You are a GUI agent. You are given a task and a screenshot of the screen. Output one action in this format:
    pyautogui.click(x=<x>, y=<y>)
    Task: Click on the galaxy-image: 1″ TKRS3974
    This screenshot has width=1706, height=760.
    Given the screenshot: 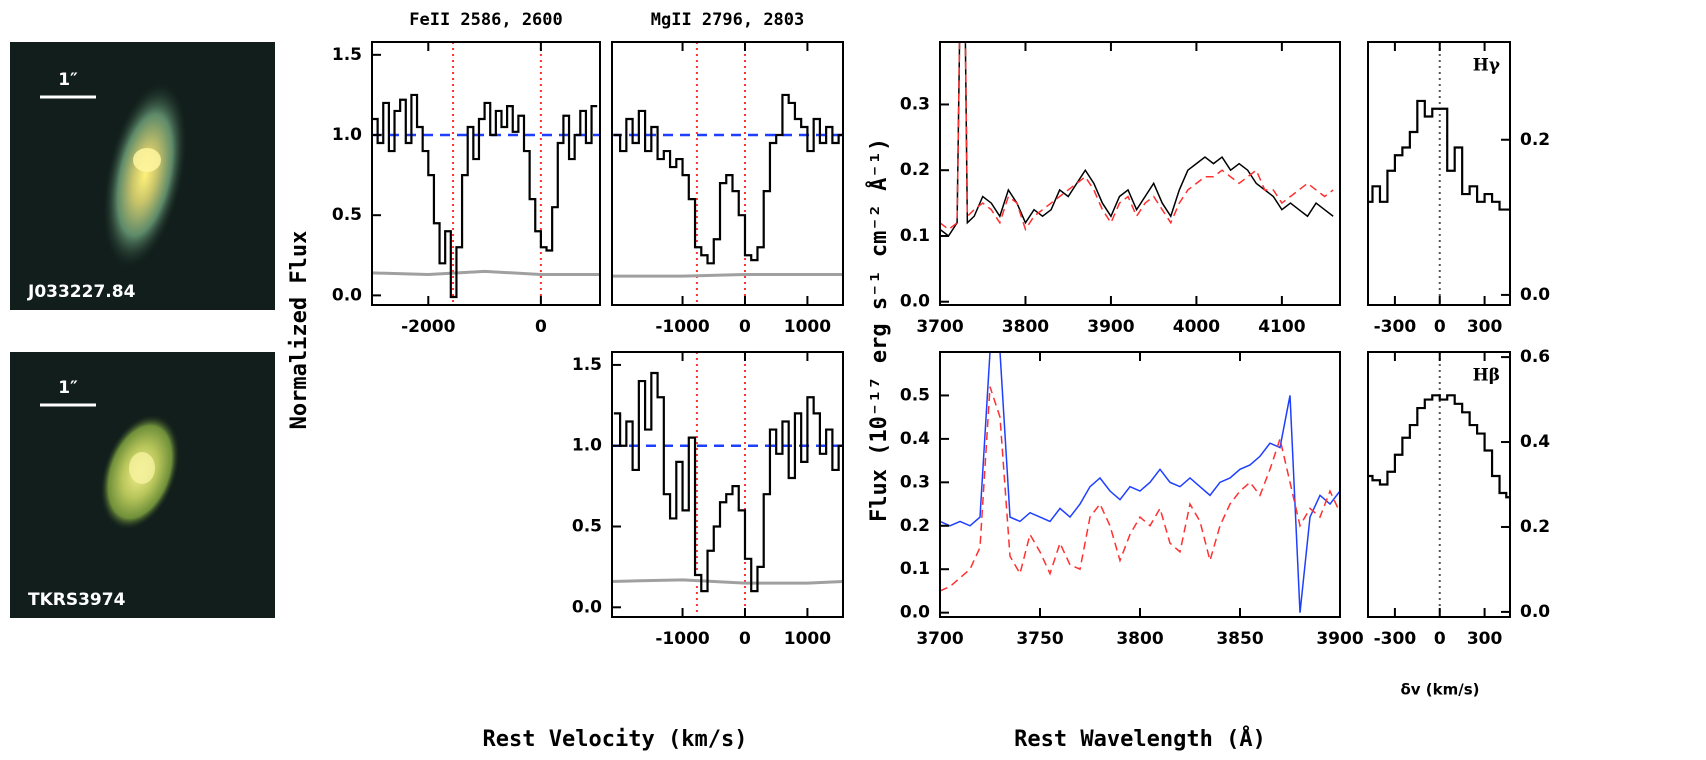 What is the action you would take?
    pyautogui.click(x=142, y=485)
    